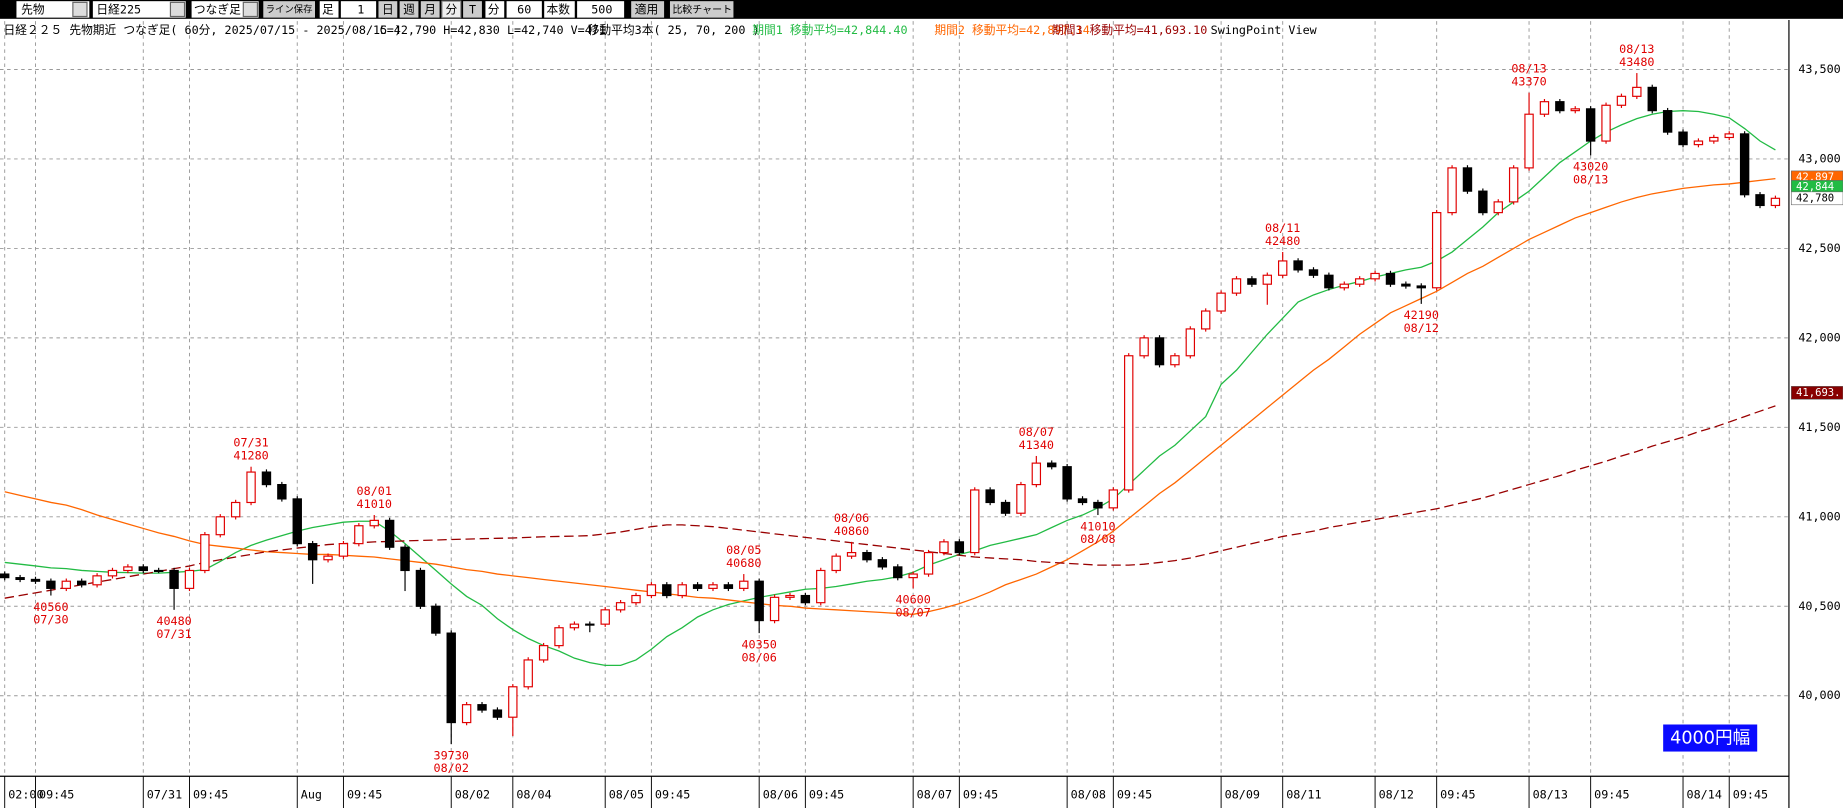 The height and width of the screenshot is (808, 1843). What do you see at coordinates (472, 795) in the screenshot?
I see `x-tick-label: 08/02` at bounding box center [472, 795].